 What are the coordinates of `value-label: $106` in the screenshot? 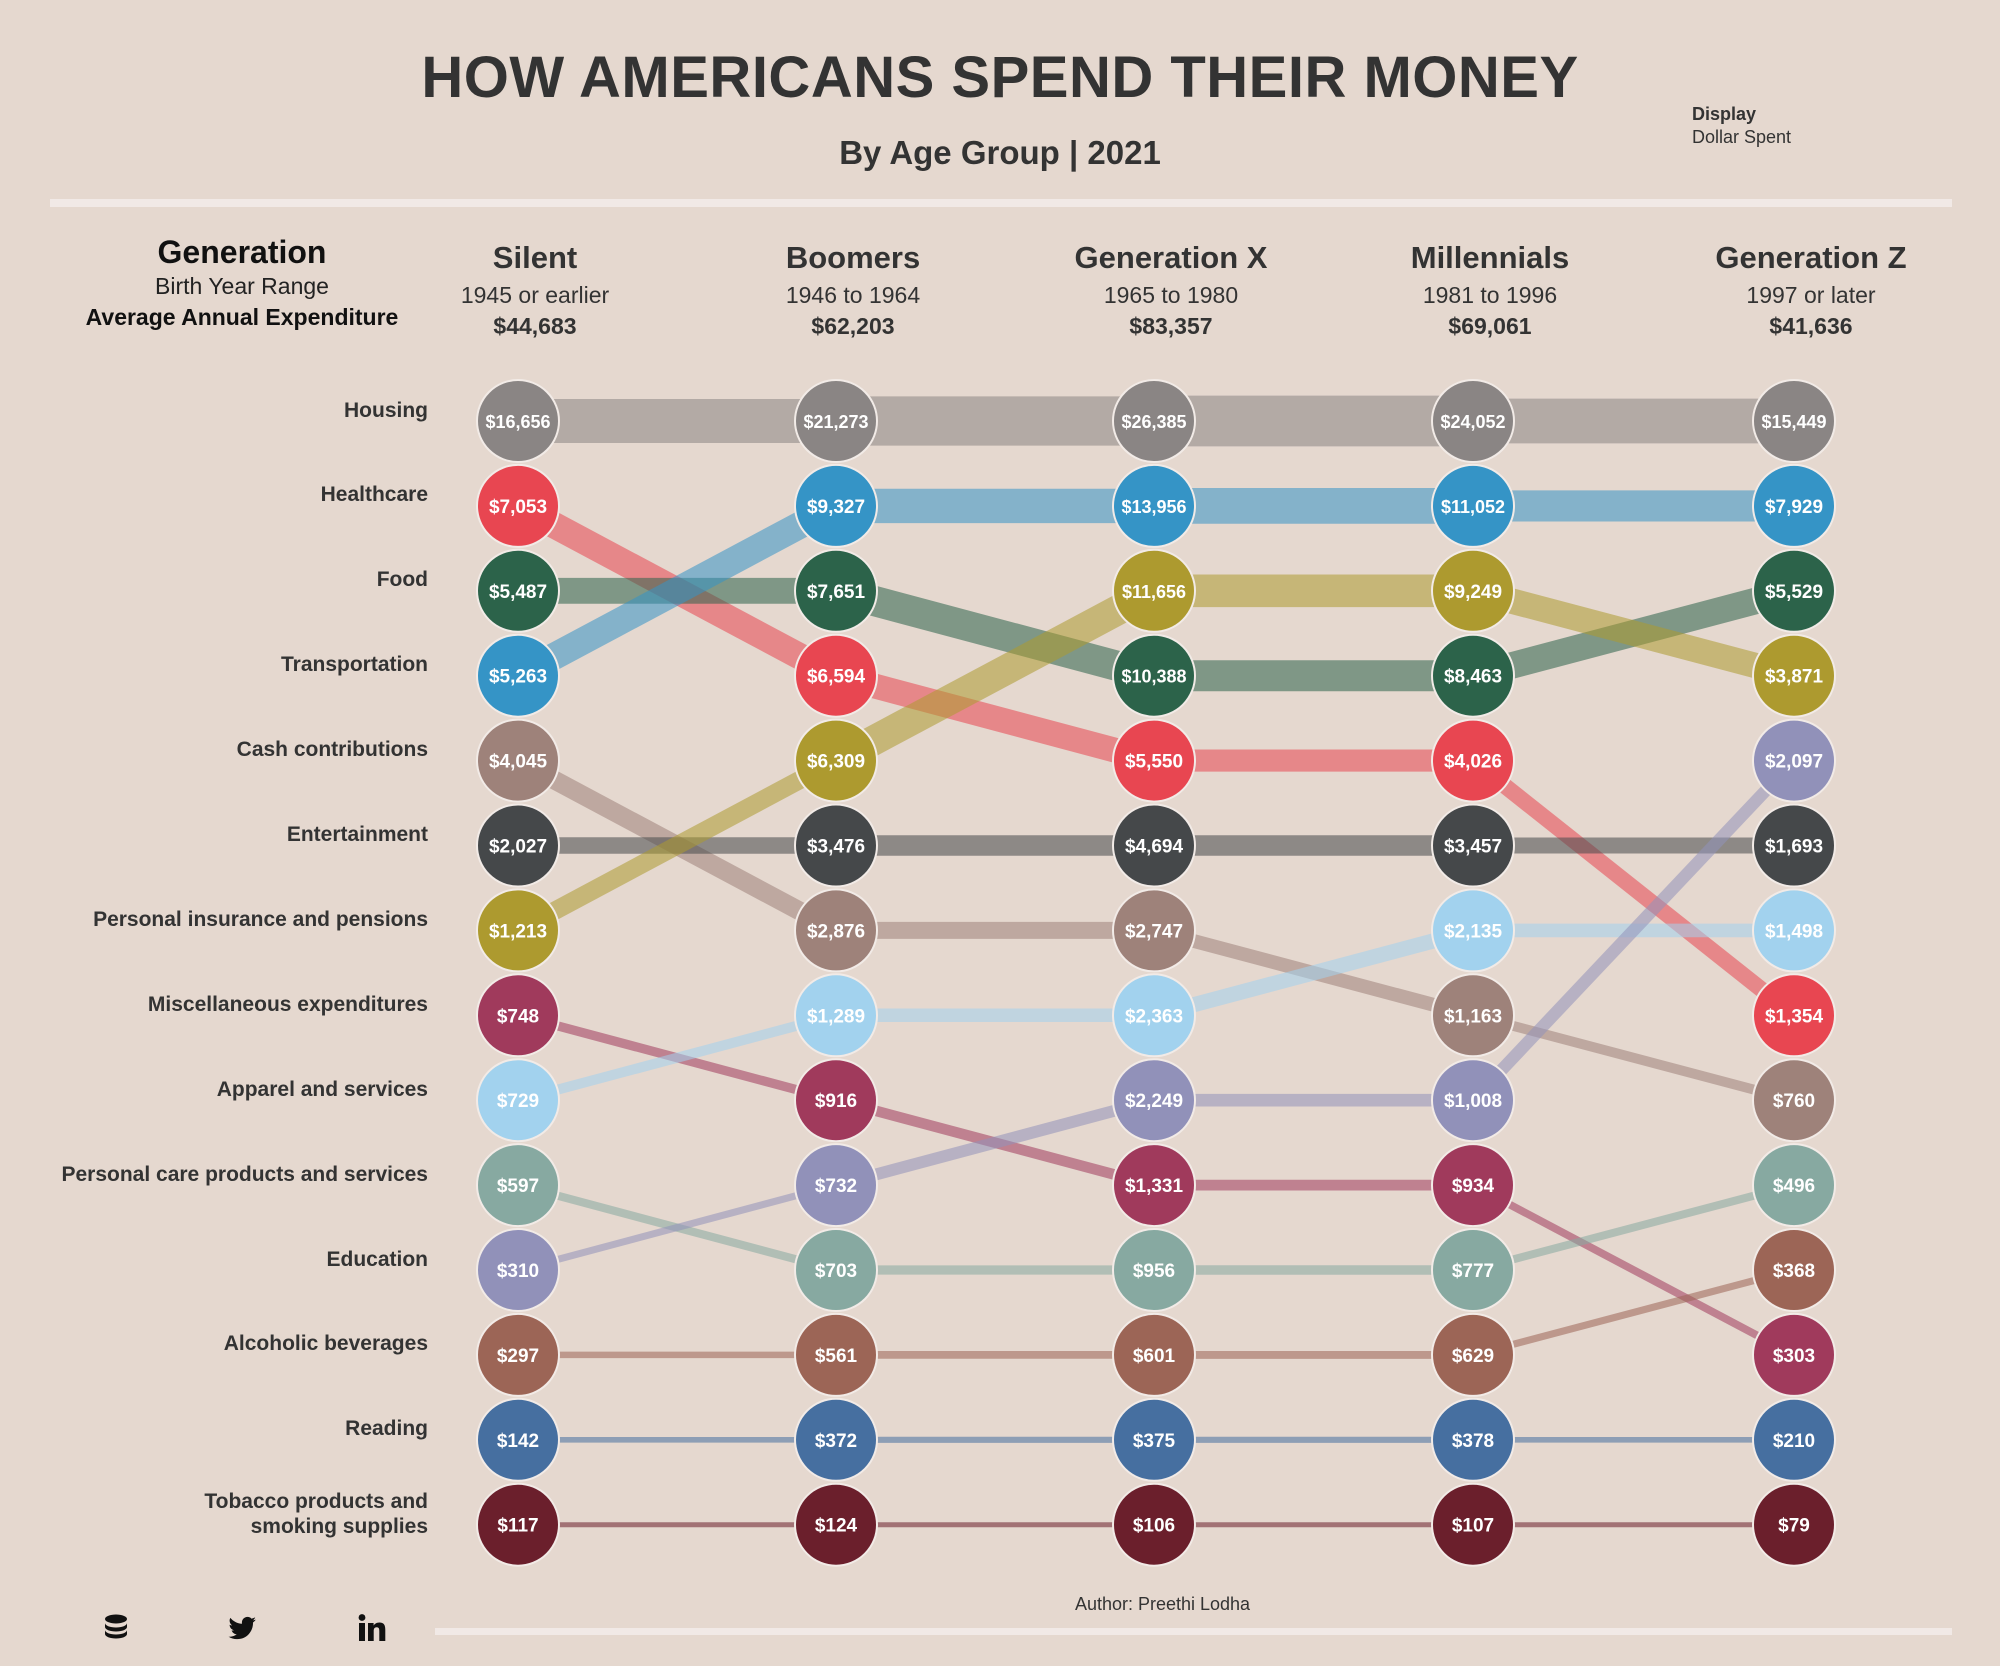 It's located at (1154, 1526).